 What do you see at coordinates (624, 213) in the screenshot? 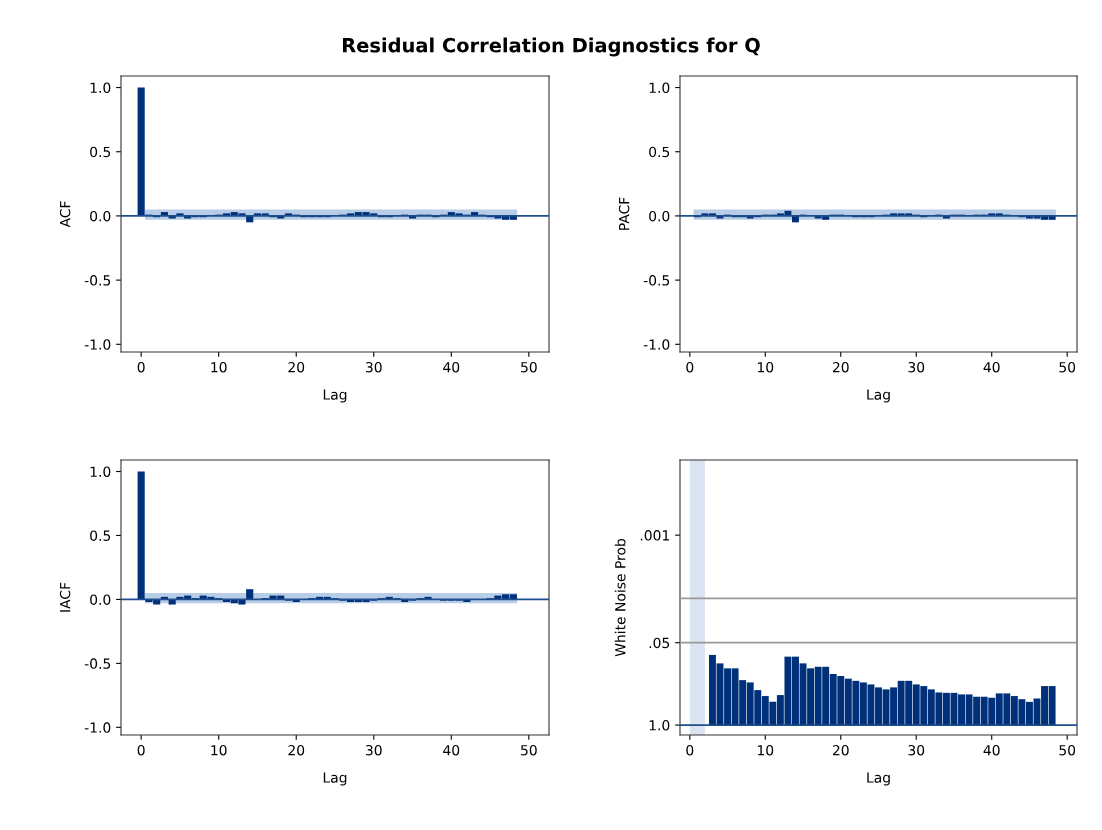
I see `y-axis-title: PACF` at bounding box center [624, 213].